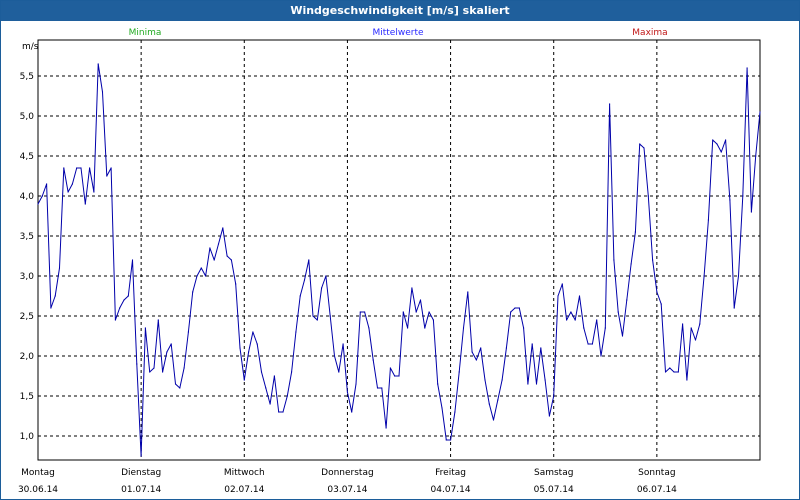 This screenshot has width=800, height=500. I want to click on y-axis-unit: m/s, so click(30, 47).